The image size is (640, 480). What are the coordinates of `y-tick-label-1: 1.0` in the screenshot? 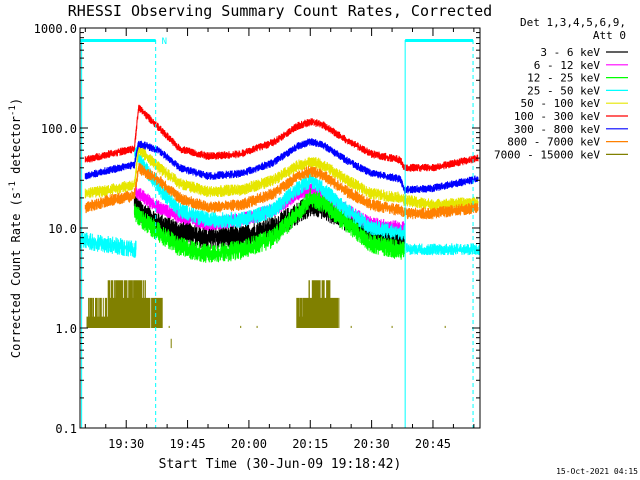 It's located at (66, 329).